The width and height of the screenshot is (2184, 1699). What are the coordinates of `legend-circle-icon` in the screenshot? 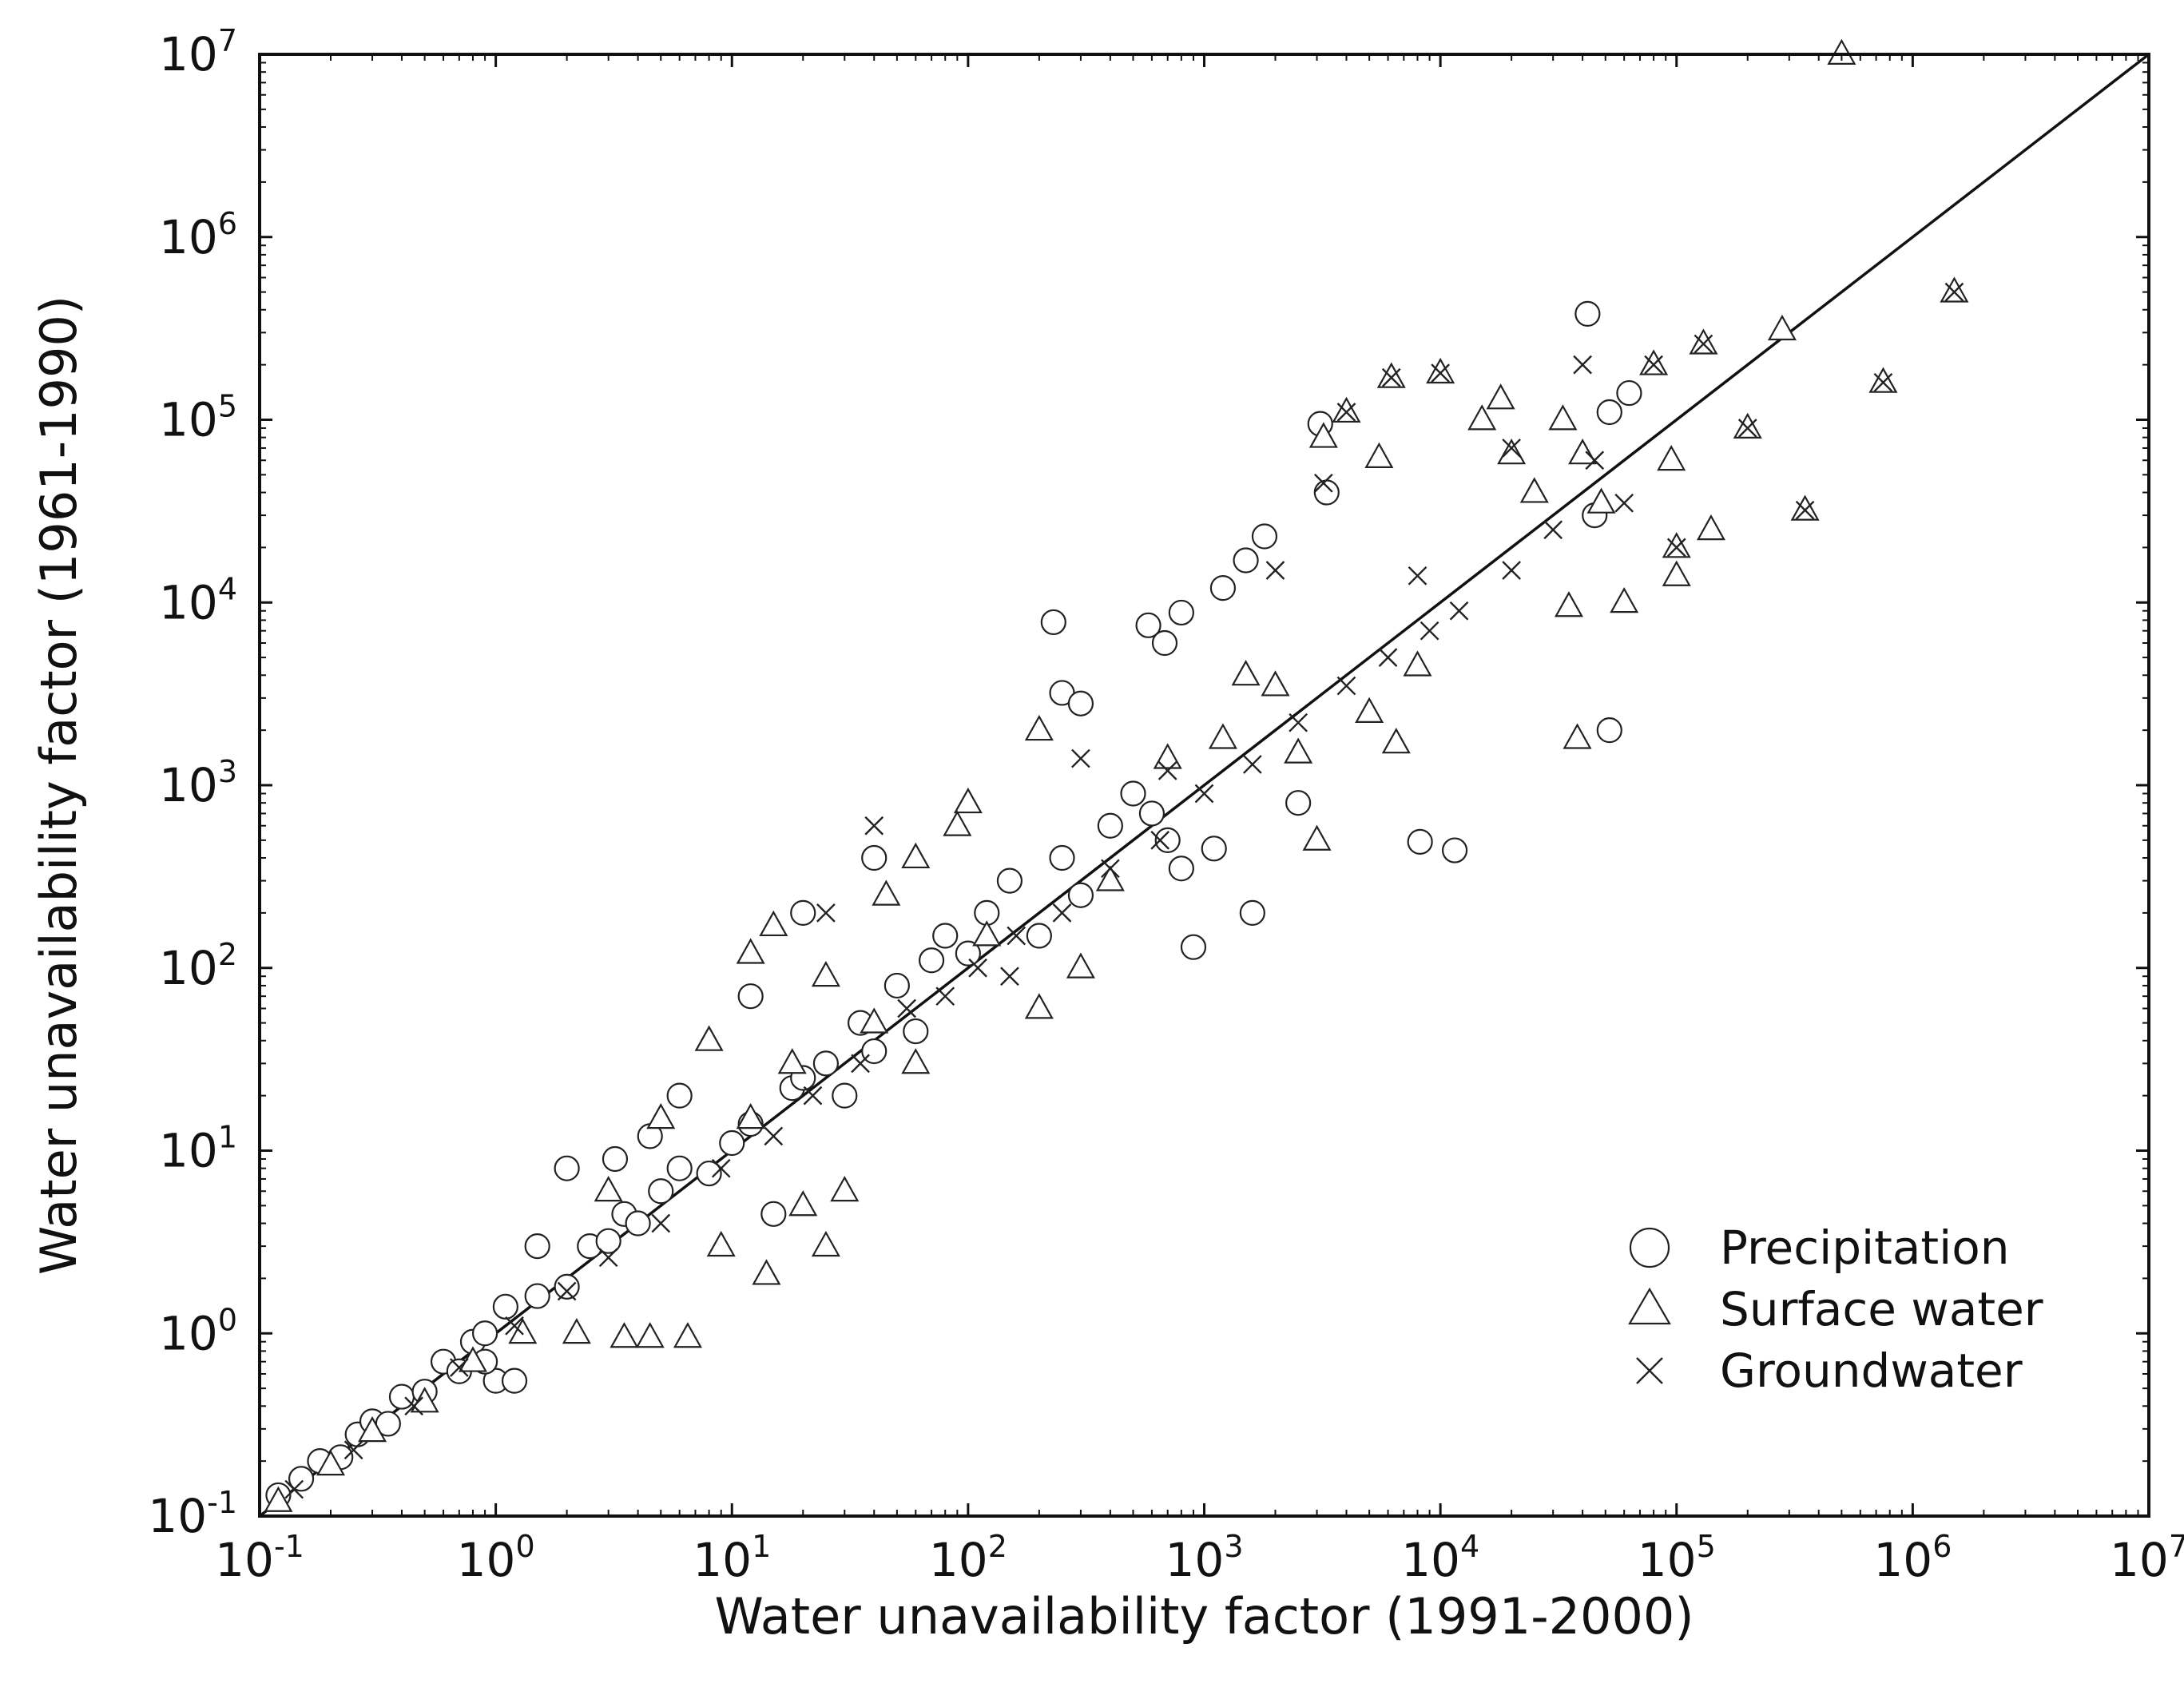 It's located at (1650, 1247).